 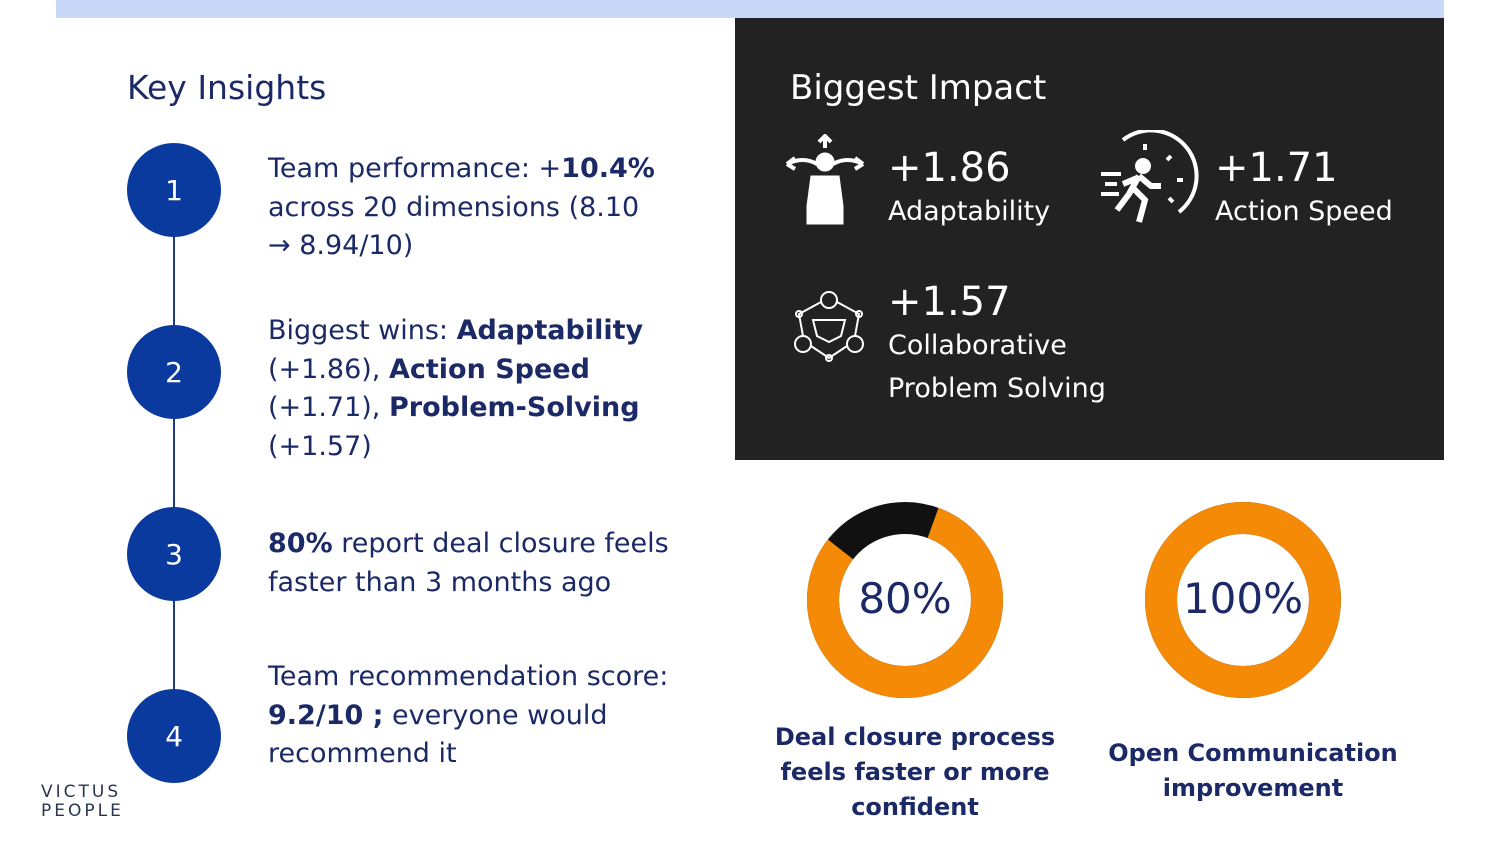 What do you see at coordinates (750, 9) in the screenshot?
I see `top-banner` at bounding box center [750, 9].